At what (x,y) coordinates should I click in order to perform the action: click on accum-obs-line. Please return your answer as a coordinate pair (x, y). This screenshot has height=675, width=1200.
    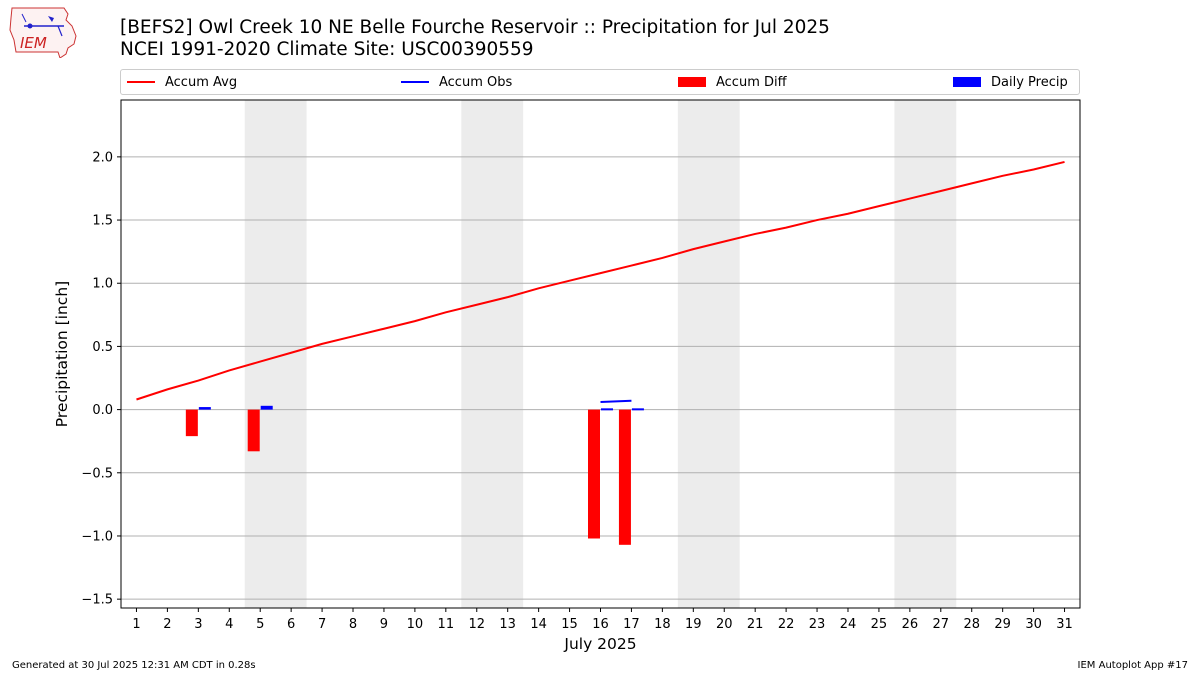
    Looking at the image, I should click on (616, 401).